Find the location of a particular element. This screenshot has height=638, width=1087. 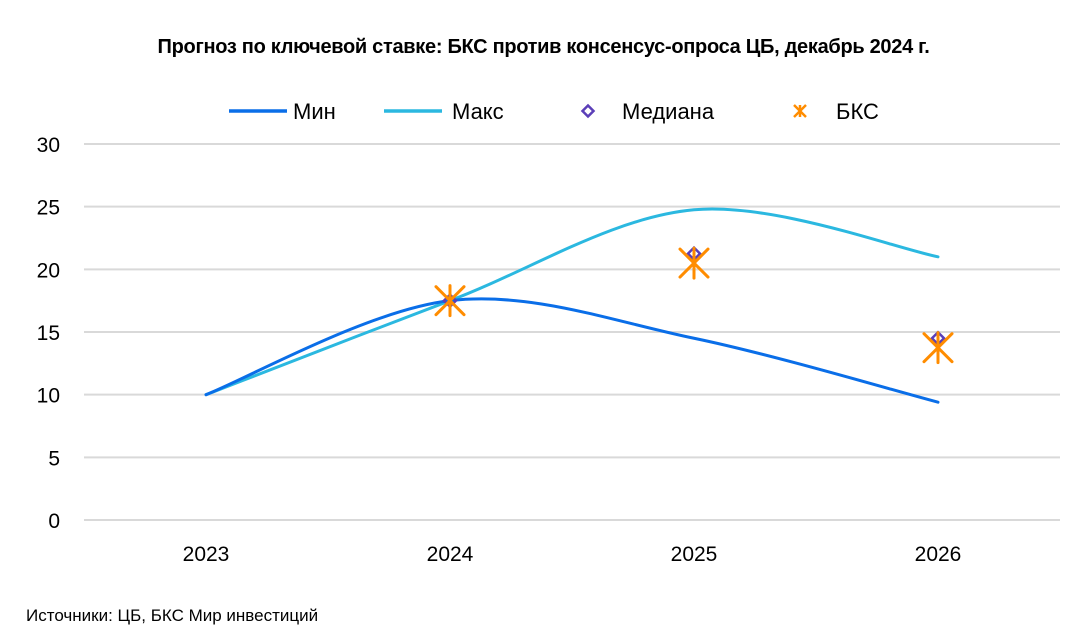

legend-item: Мин is located at coordinates (282, 111).